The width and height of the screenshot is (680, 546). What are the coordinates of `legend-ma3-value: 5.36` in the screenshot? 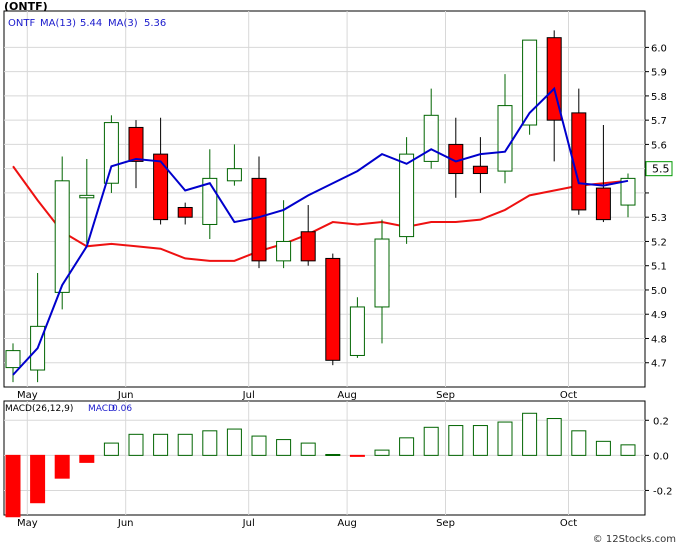 It's located at (155, 23).